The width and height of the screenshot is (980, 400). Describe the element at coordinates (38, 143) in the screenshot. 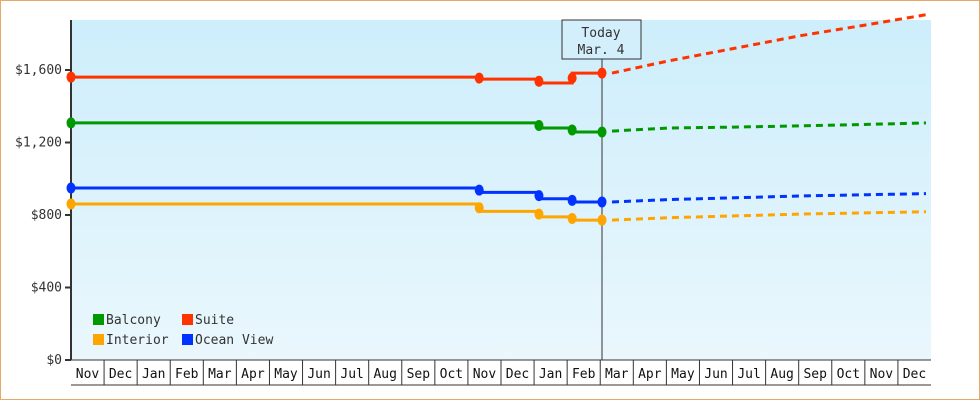

I see `y-tick-label: $1,200` at that location.